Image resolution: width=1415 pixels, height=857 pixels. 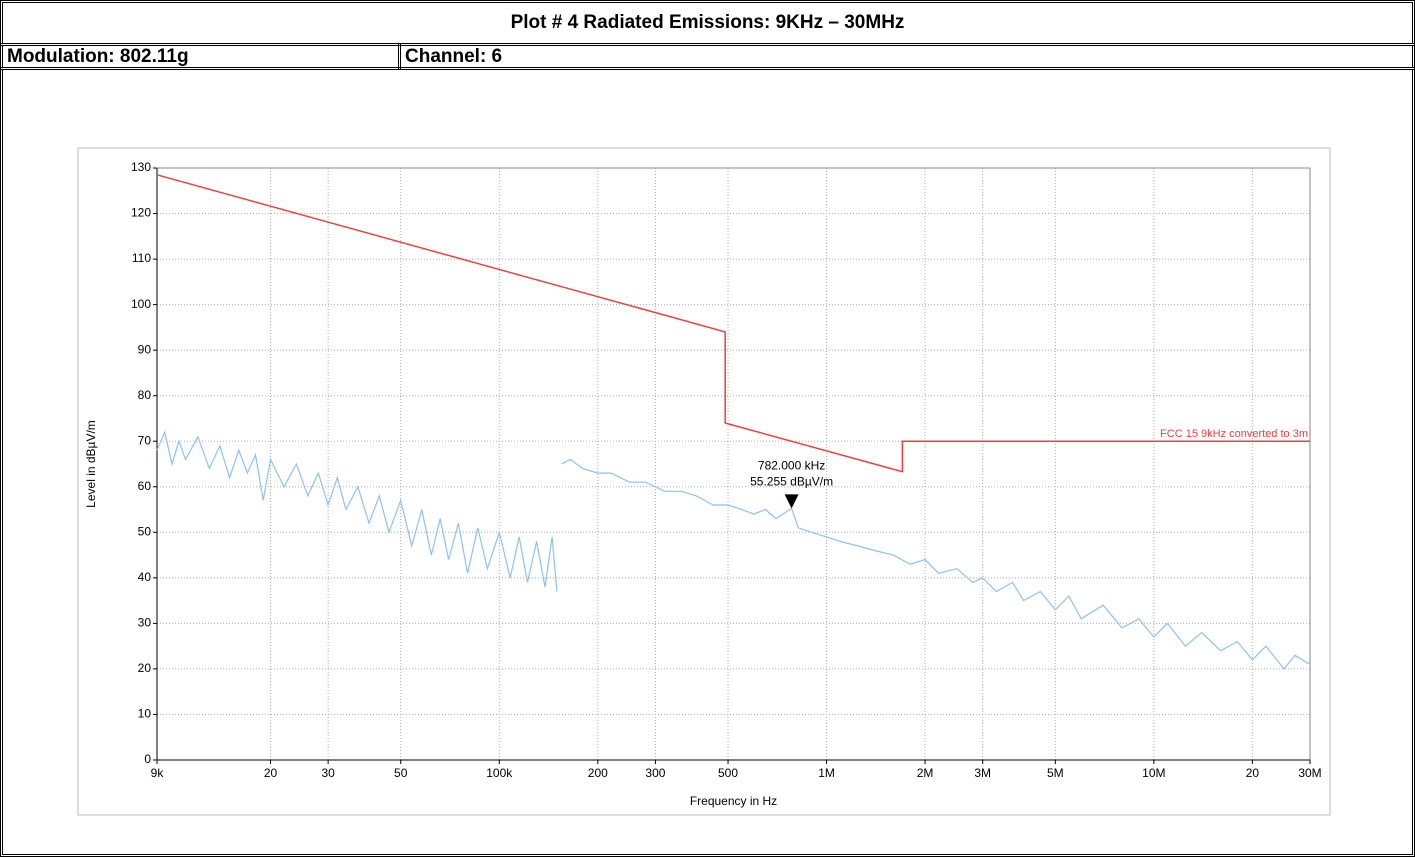 I want to click on x-tick-label: 10M, so click(x=1153, y=773).